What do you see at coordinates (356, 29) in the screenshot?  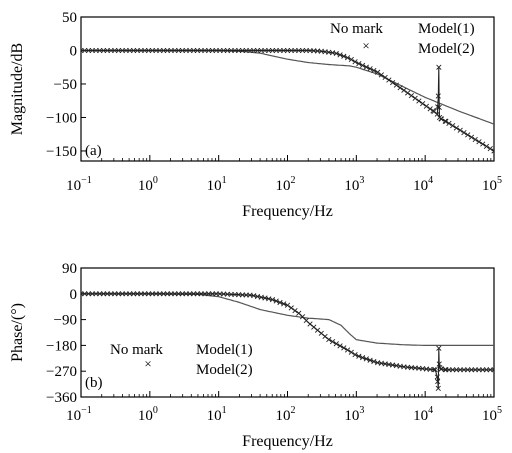 I see `legend-no-mark-label: No mark` at bounding box center [356, 29].